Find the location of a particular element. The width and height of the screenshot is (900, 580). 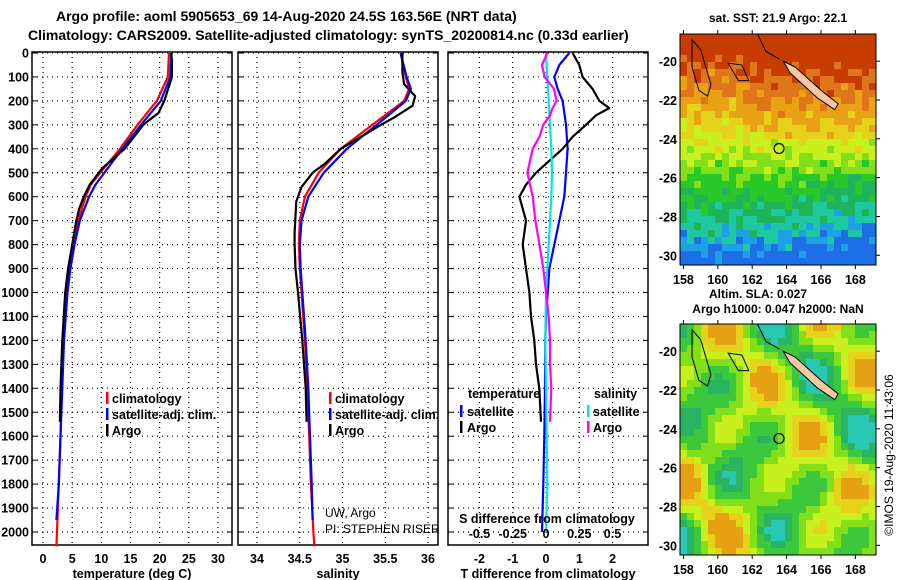

secondary-x-axis-label: S difference from climatology is located at coordinates (547, 519).